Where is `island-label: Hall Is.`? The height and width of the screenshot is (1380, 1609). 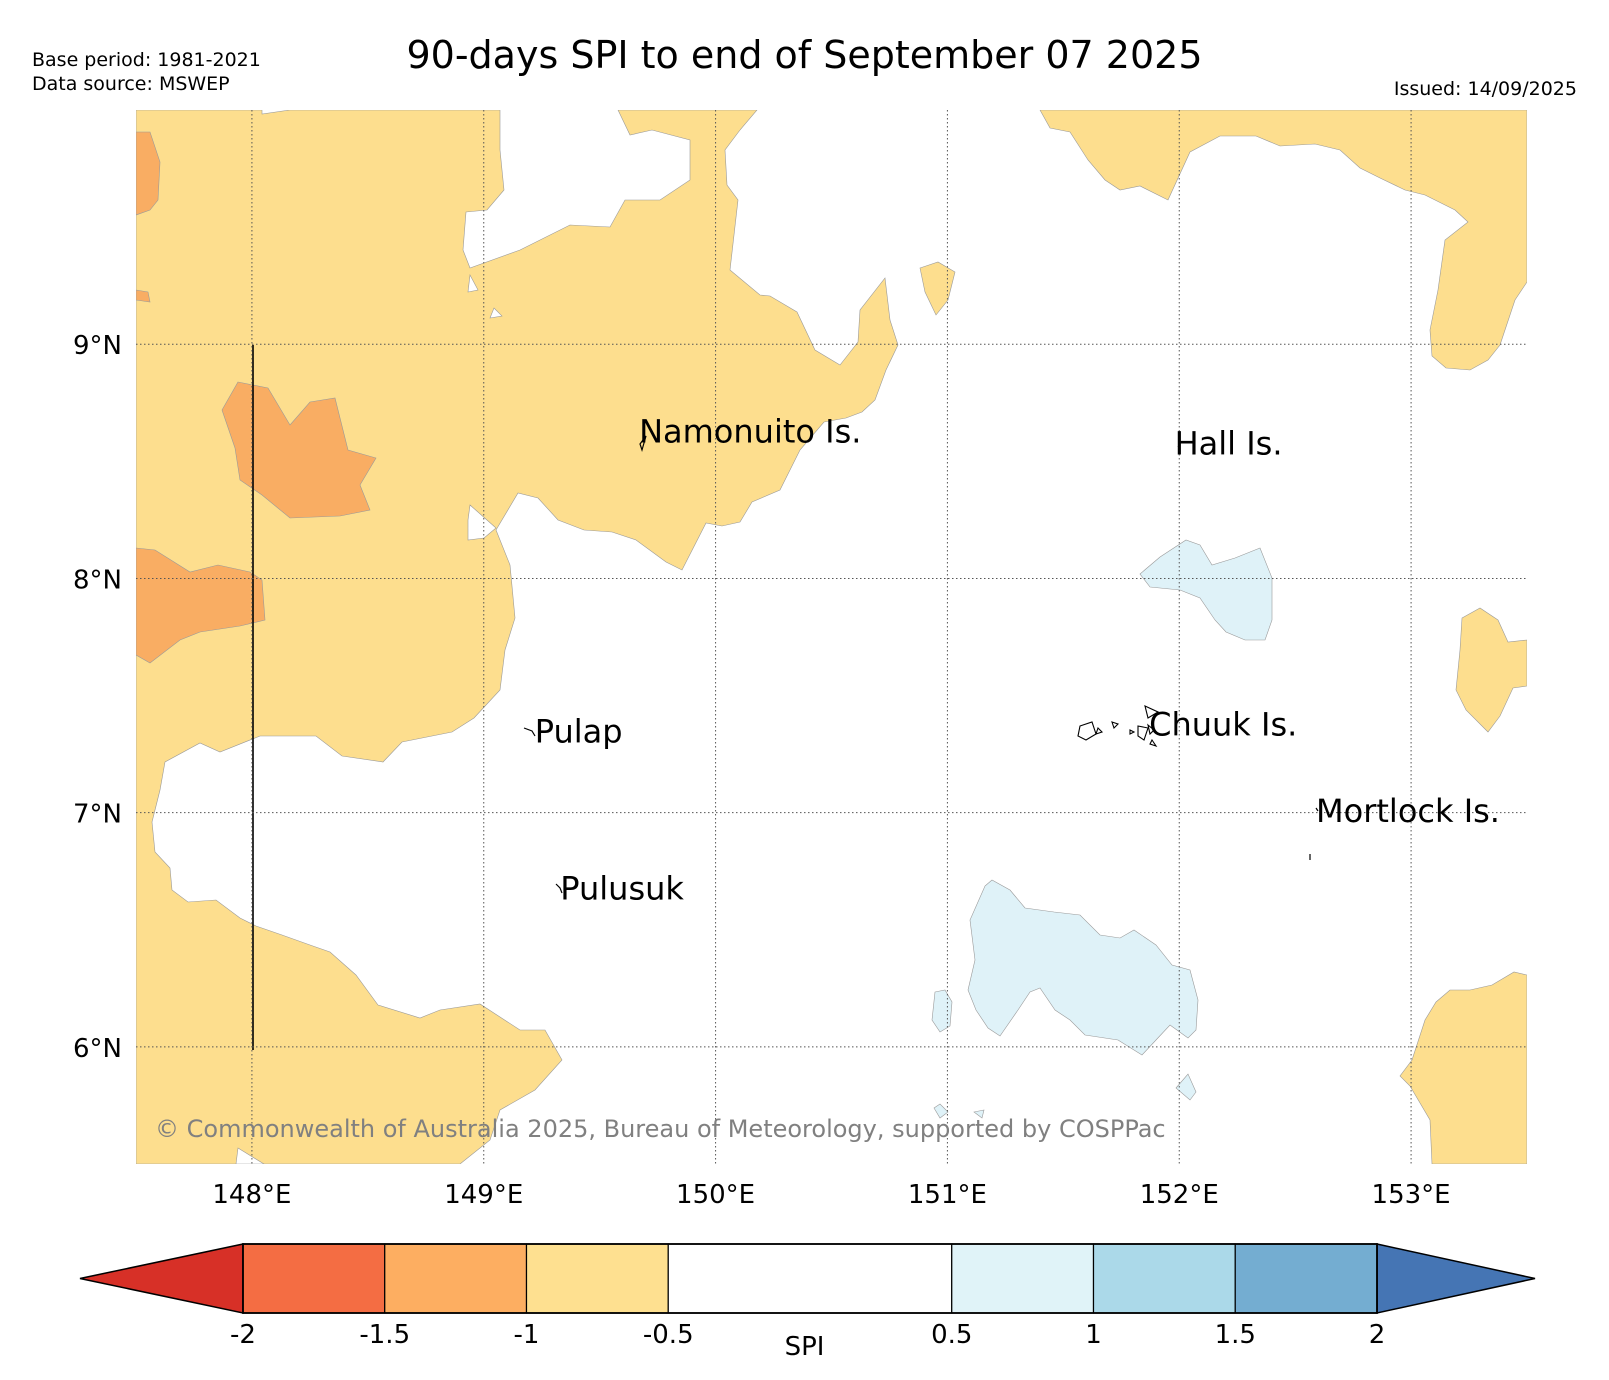 island-label: Hall Is. is located at coordinates (1229, 443).